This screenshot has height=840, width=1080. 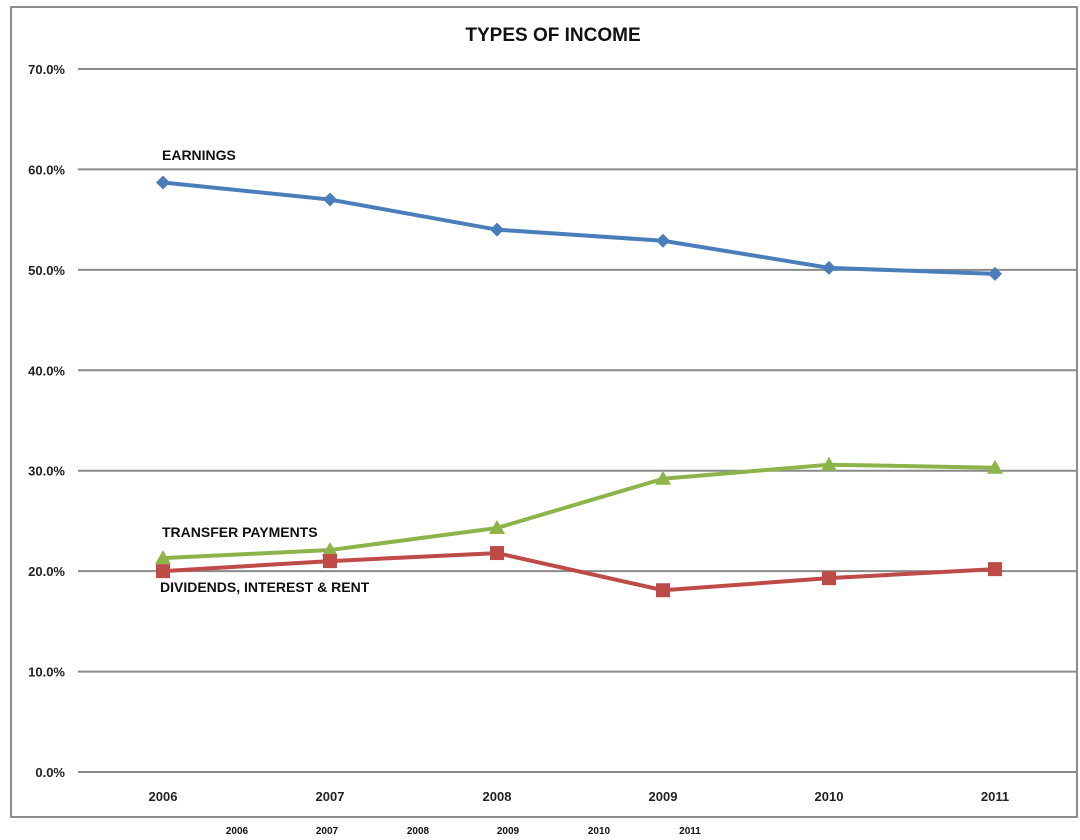 What do you see at coordinates (418, 831) in the screenshot?
I see `footer-year-label: 2008` at bounding box center [418, 831].